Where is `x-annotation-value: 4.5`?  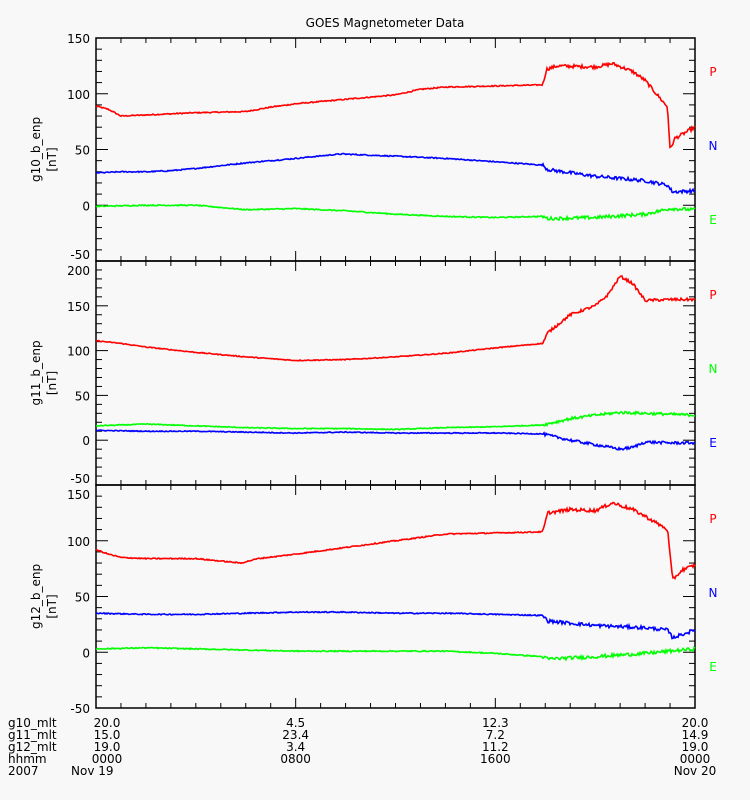 x-annotation-value: 4.5 is located at coordinates (295, 723).